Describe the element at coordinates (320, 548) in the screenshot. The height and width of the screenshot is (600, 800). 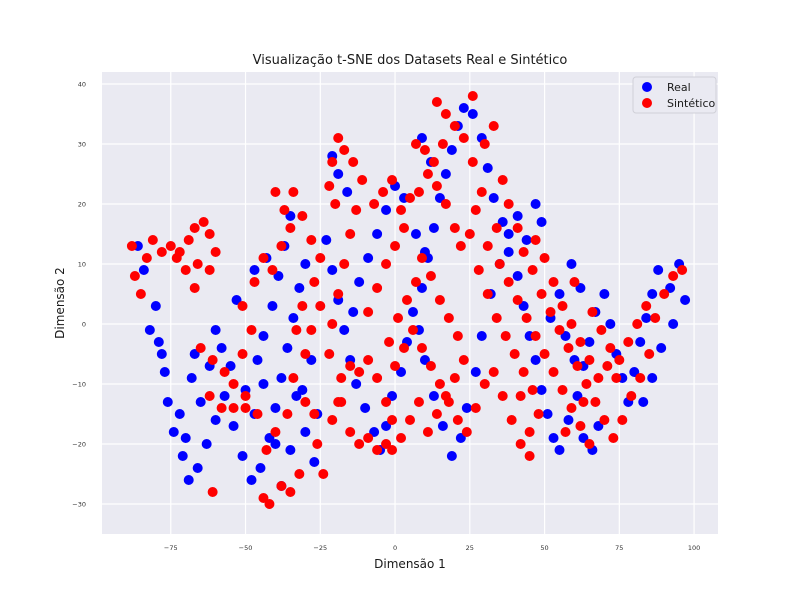
I see `x-tick-label: −25` at that location.